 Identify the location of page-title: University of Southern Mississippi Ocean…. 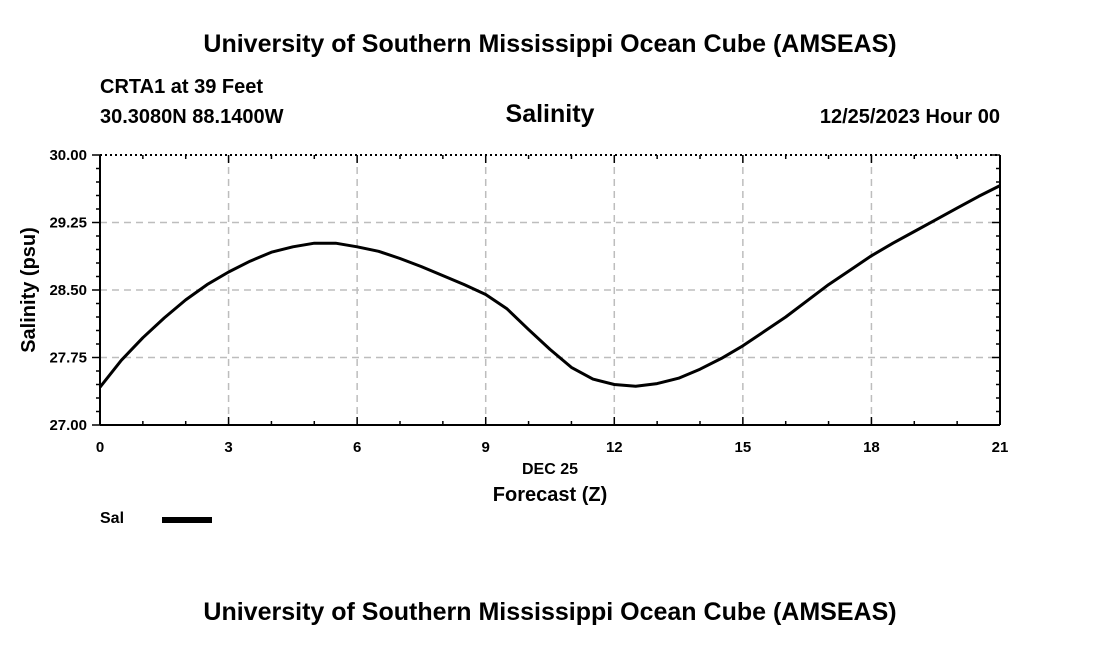
(550, 44).